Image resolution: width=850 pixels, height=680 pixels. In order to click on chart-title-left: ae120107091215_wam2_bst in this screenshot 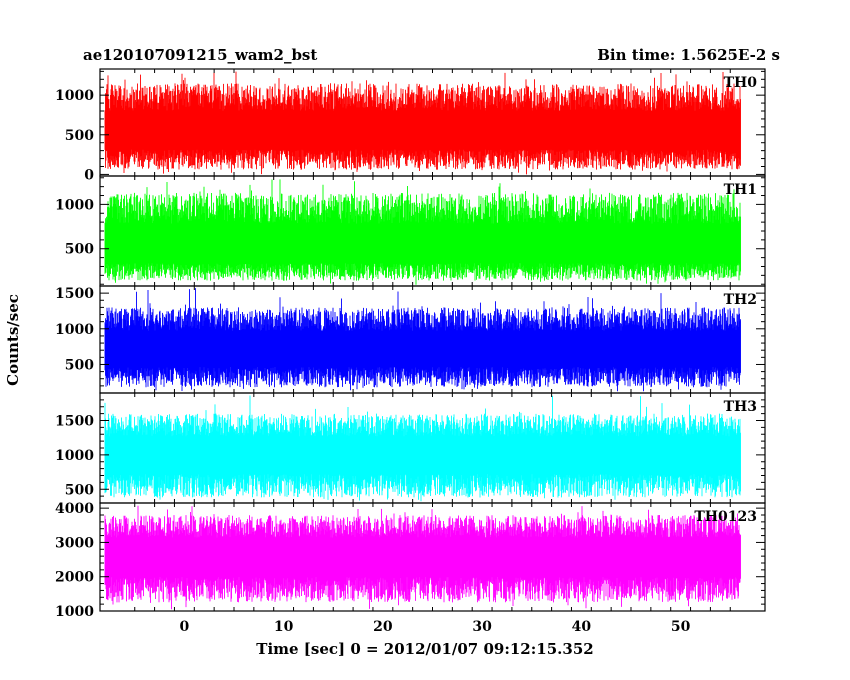, I will do `click(200, 55)`.